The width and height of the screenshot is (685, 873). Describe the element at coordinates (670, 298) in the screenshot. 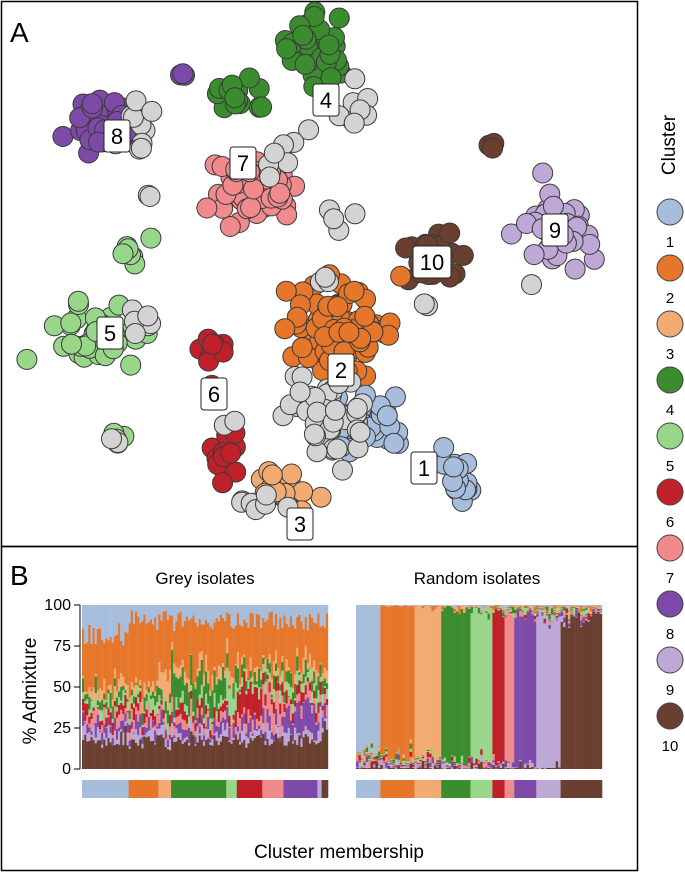

I see `legend-label-2: 2` at that location.